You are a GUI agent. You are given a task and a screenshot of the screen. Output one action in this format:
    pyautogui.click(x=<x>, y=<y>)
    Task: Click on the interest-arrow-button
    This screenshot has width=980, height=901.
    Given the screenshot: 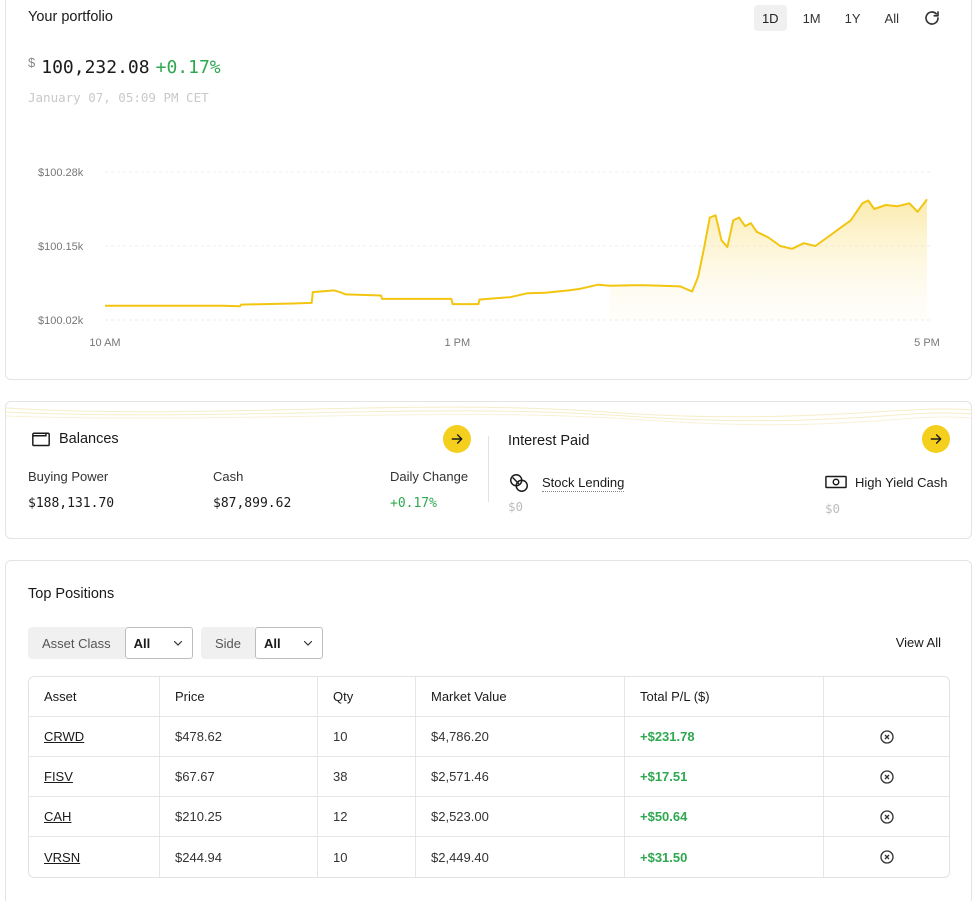 What is the action you would take?
    pyautogui.click(x=936, y=439)
    